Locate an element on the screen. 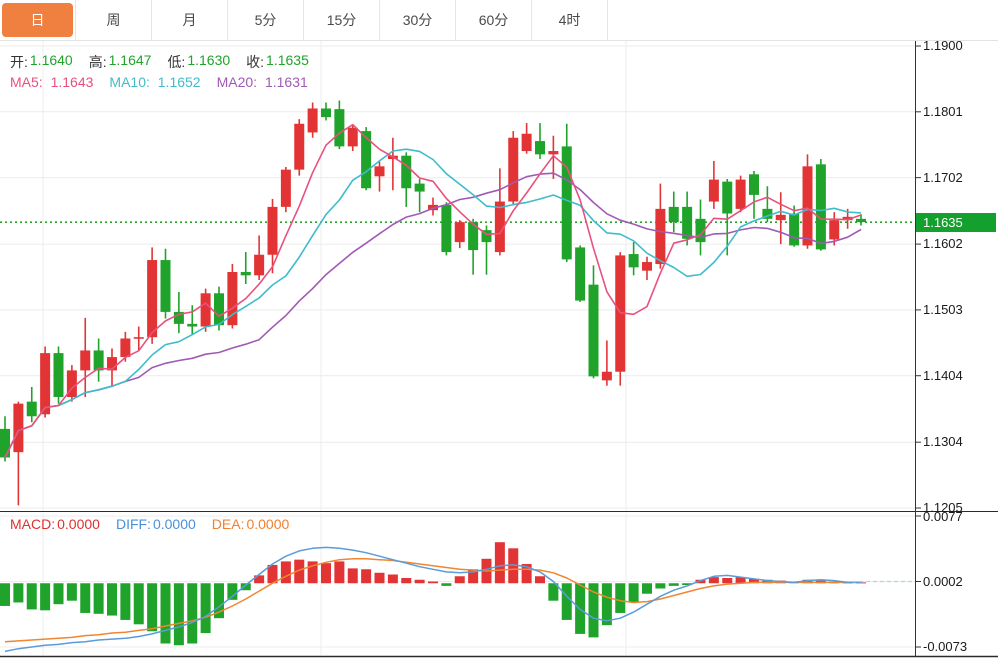 The image size is (998, 659). macd-tick: 0.0002 is located at coordinates (943, 581).